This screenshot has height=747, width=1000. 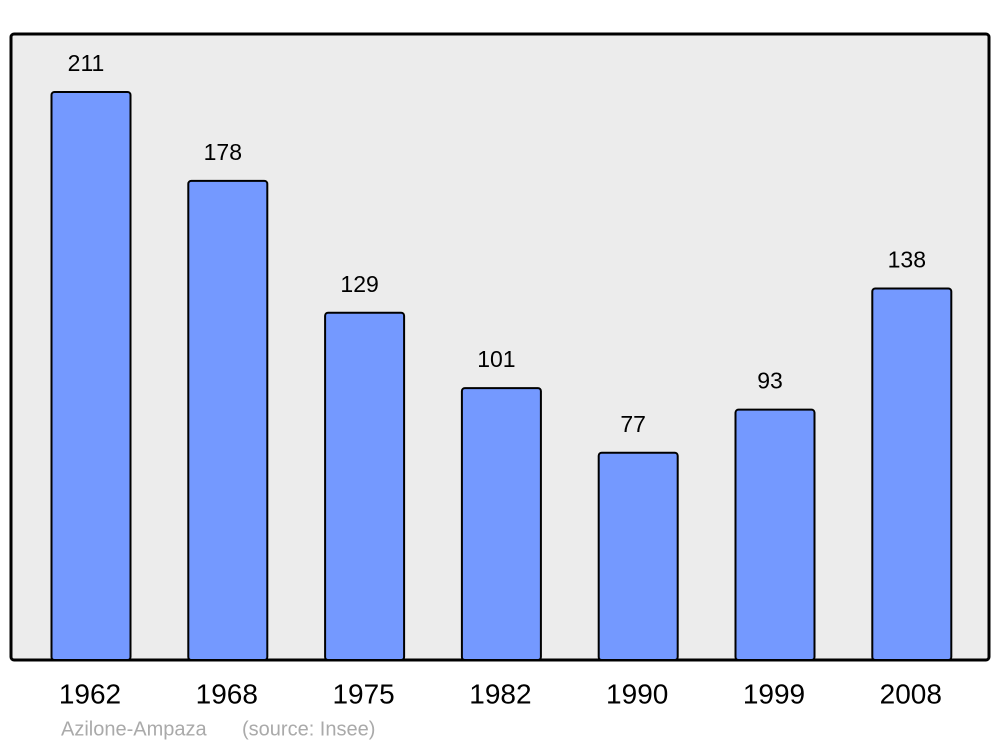 I want to click on x-tick-label: 1982, so click(x=500, y=693).